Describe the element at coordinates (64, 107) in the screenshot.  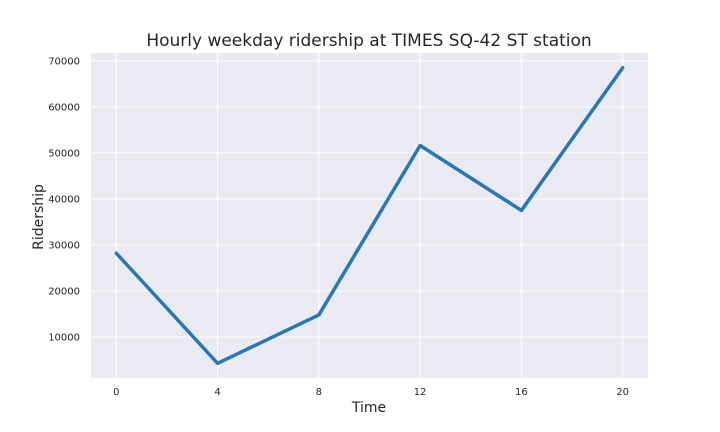
I see `y-tick-label: 60000` at that location.